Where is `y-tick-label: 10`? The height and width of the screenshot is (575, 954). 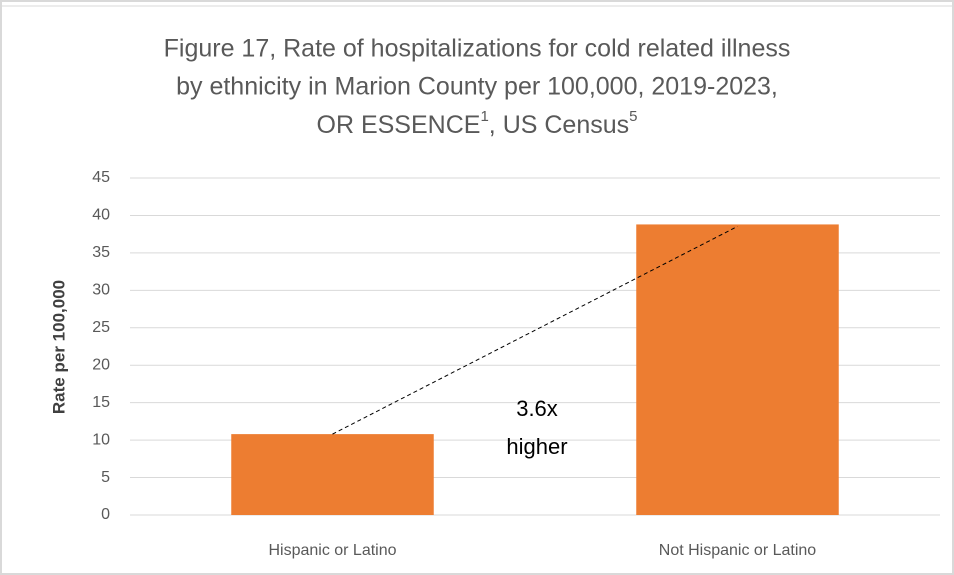
y-tick-label: 10 is located at coordinates (101, 439).